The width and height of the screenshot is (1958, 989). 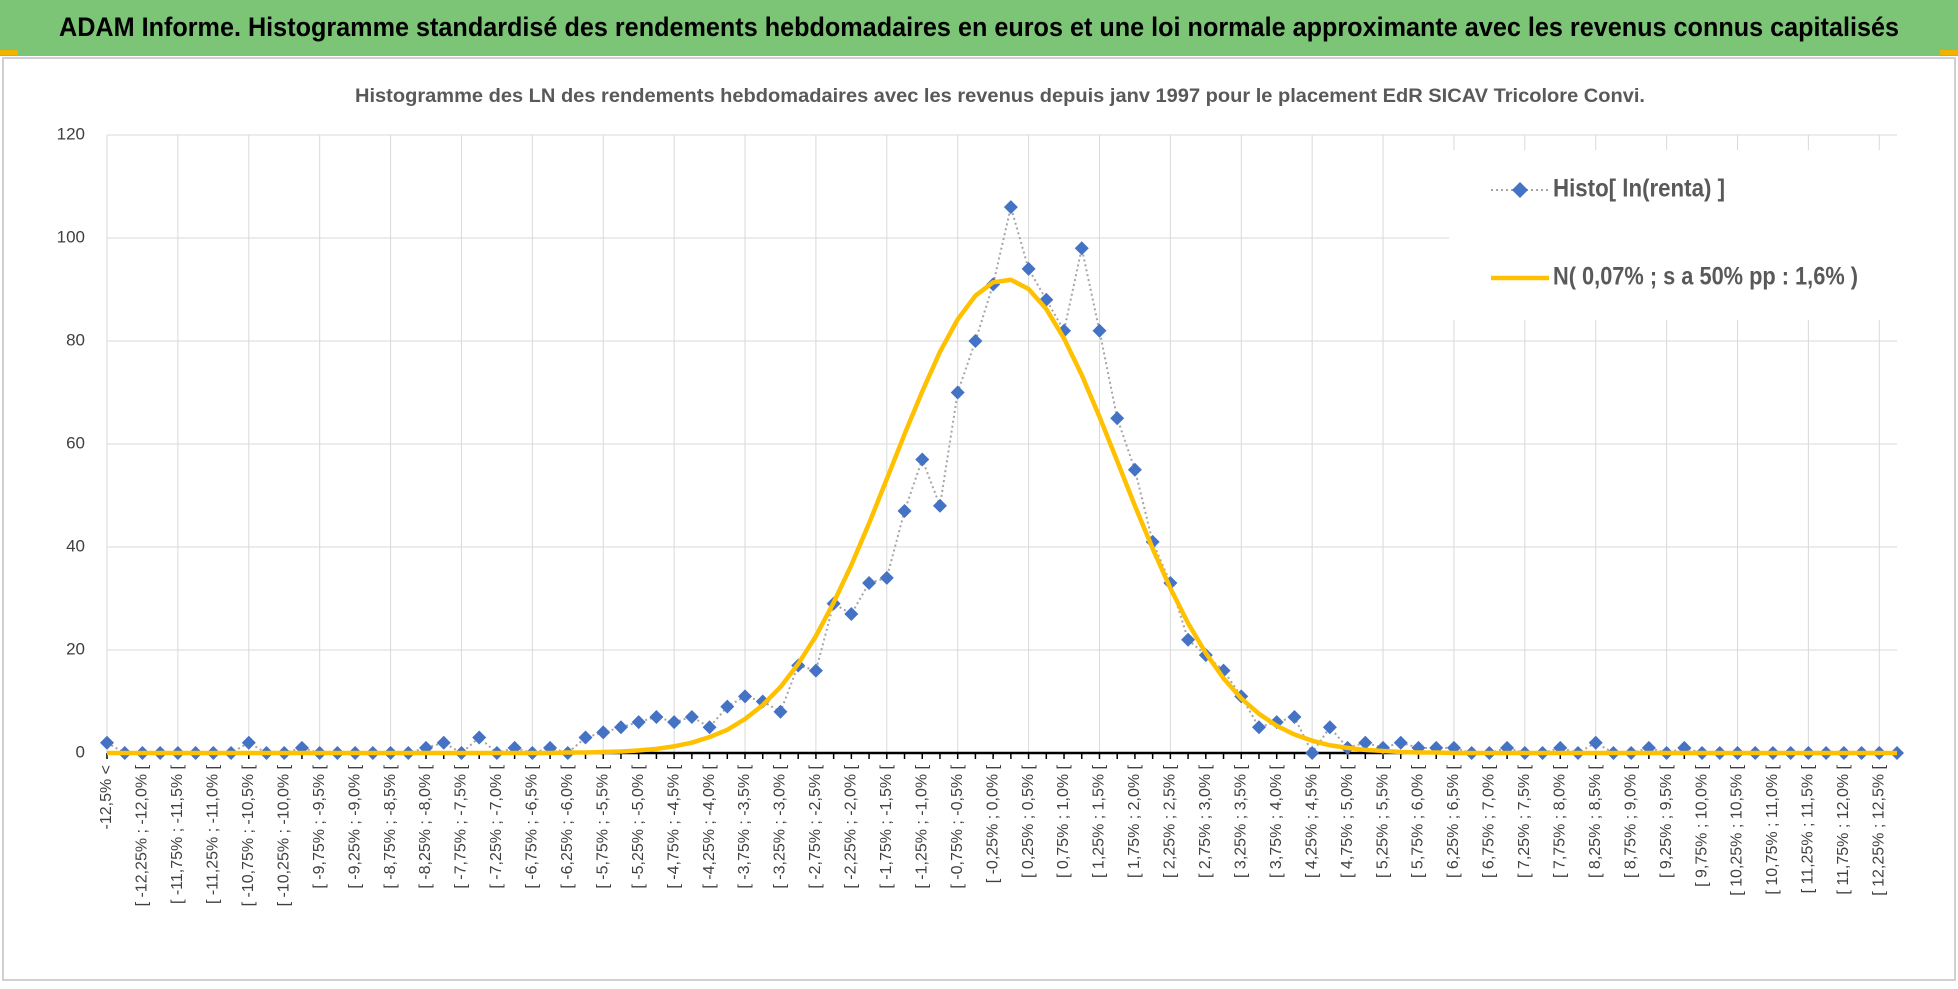 What do you see at coordinates (815, 826) in the screenshot?
I see `x-tick-label: [ -2,75% ; -2,5% [` at bounding box center [815, 826].